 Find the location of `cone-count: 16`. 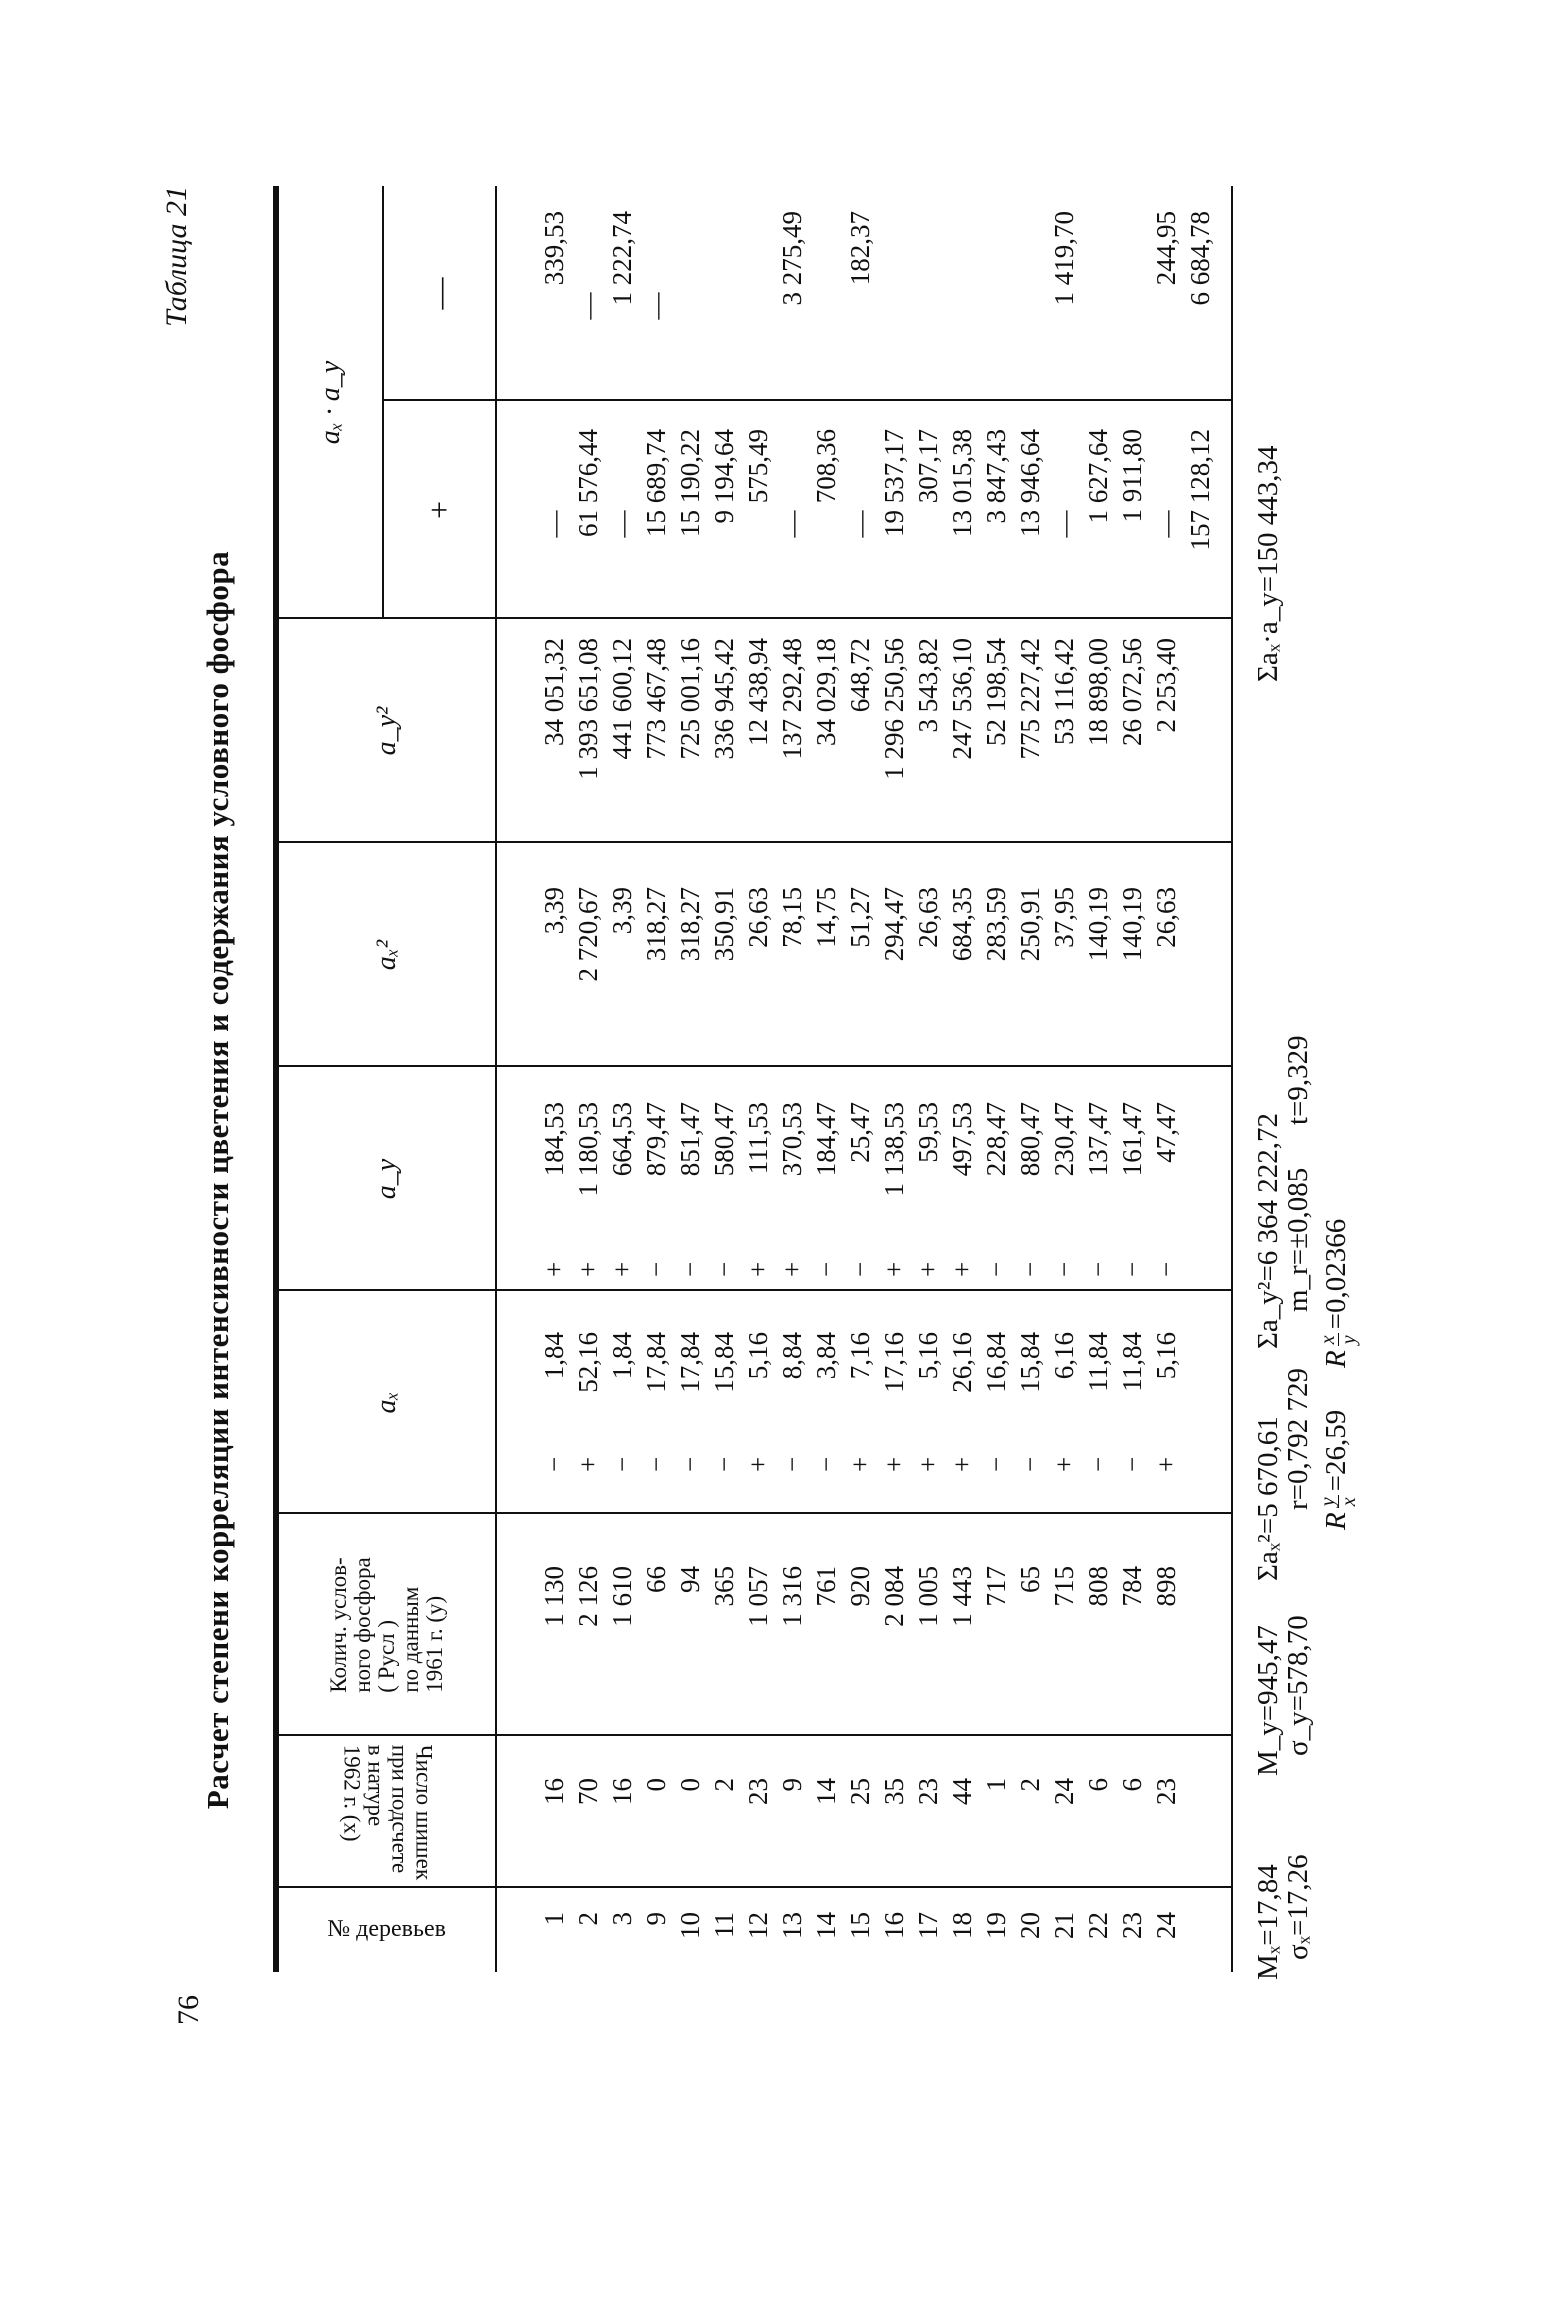

cone-count: 16 is located at coordinates (622, 1791).